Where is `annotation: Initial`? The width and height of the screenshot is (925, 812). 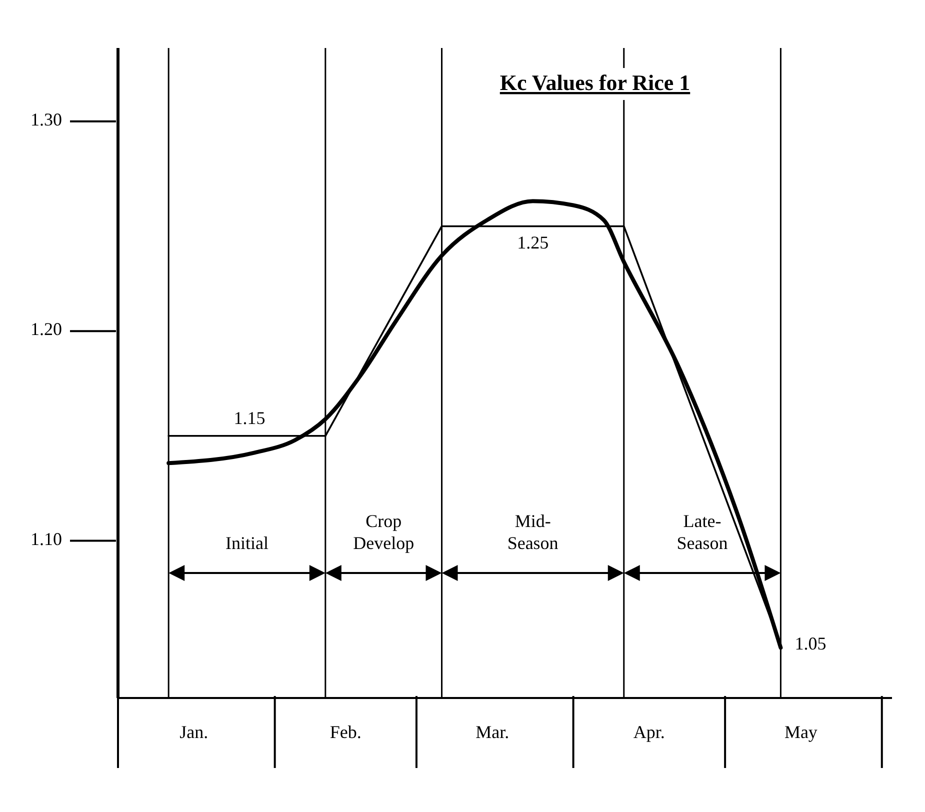 annotation: Initial is located at coordinates (247, 543).